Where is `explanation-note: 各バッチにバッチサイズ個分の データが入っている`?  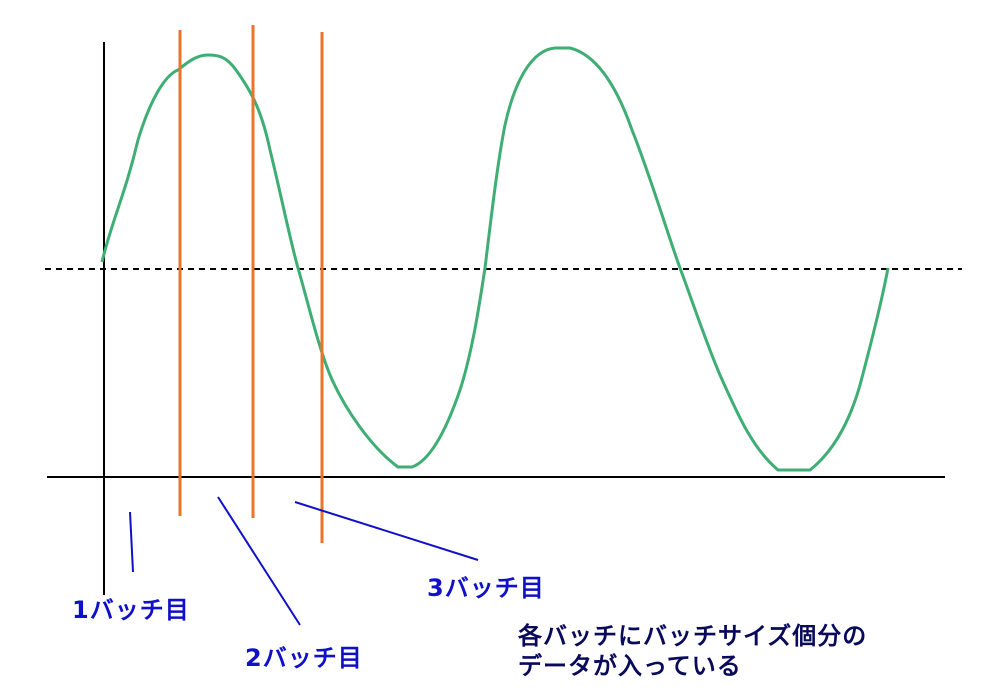 explanation-note: 各バッチにバッチサイズ個分の データが入っている is located at coordinates (692, 651).